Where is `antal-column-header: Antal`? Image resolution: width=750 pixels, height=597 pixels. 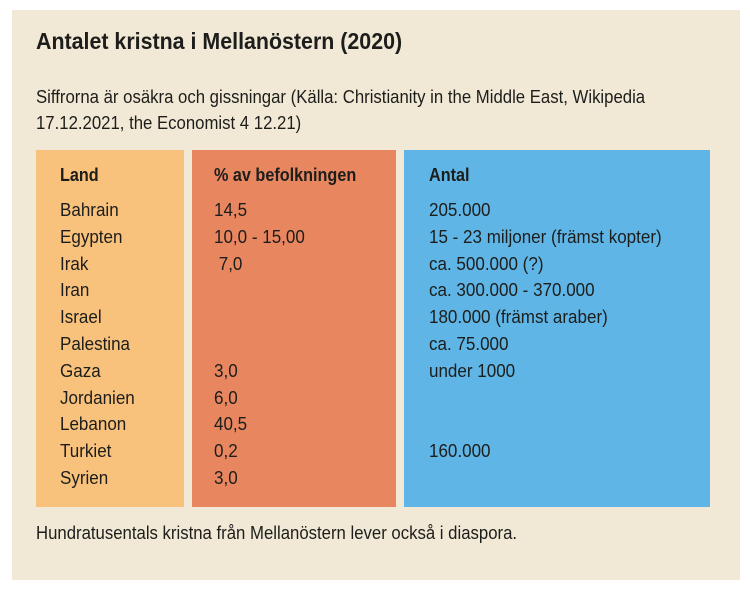 antal-column-header: Antal is located at coordinates (449, 175).